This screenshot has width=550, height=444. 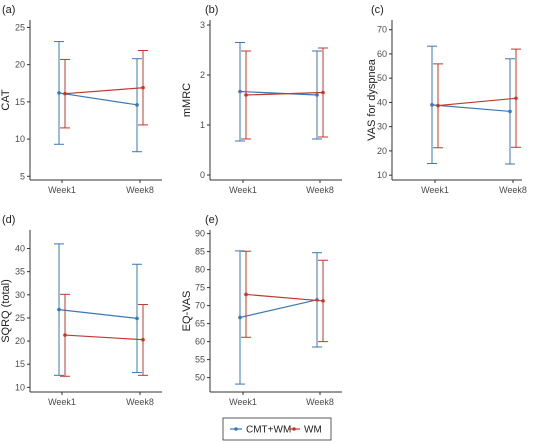 I want to click on y-tick-label: 55, so click(x=200, y=360).